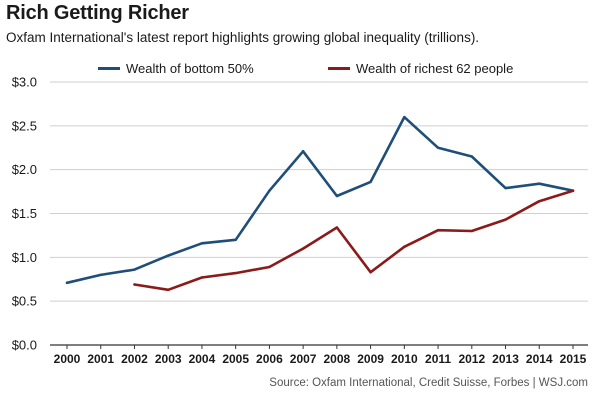 The image size is (600, 400). Describe the element at coordinates (97, 13) in the screenshot. I see `chart-title: Rich Getting Richer` at that location.